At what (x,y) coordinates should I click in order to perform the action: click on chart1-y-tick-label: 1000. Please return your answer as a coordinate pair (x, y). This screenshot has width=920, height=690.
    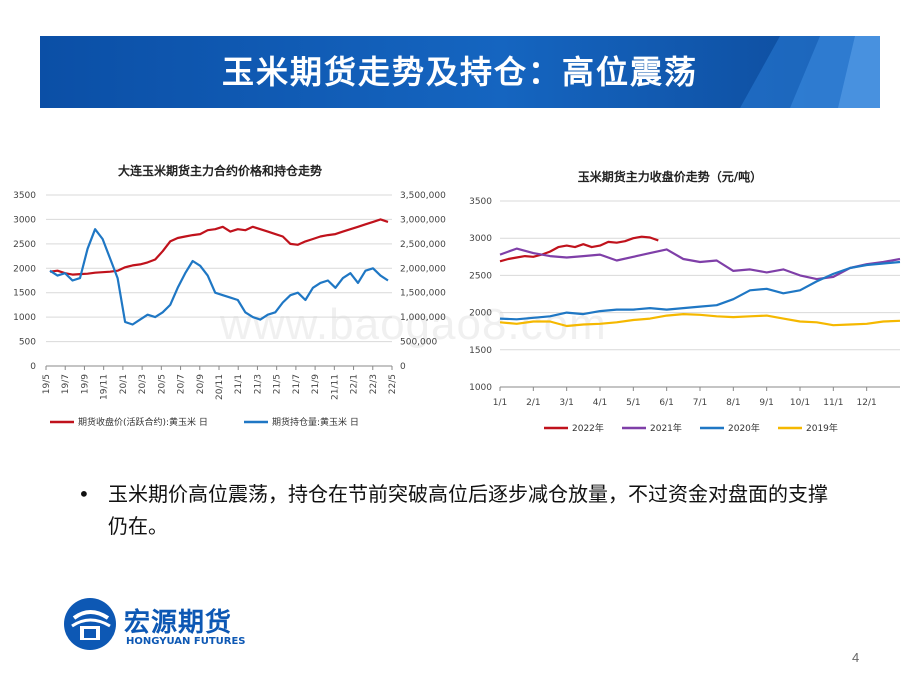
    Looking at the image, I should click on (24, 318).